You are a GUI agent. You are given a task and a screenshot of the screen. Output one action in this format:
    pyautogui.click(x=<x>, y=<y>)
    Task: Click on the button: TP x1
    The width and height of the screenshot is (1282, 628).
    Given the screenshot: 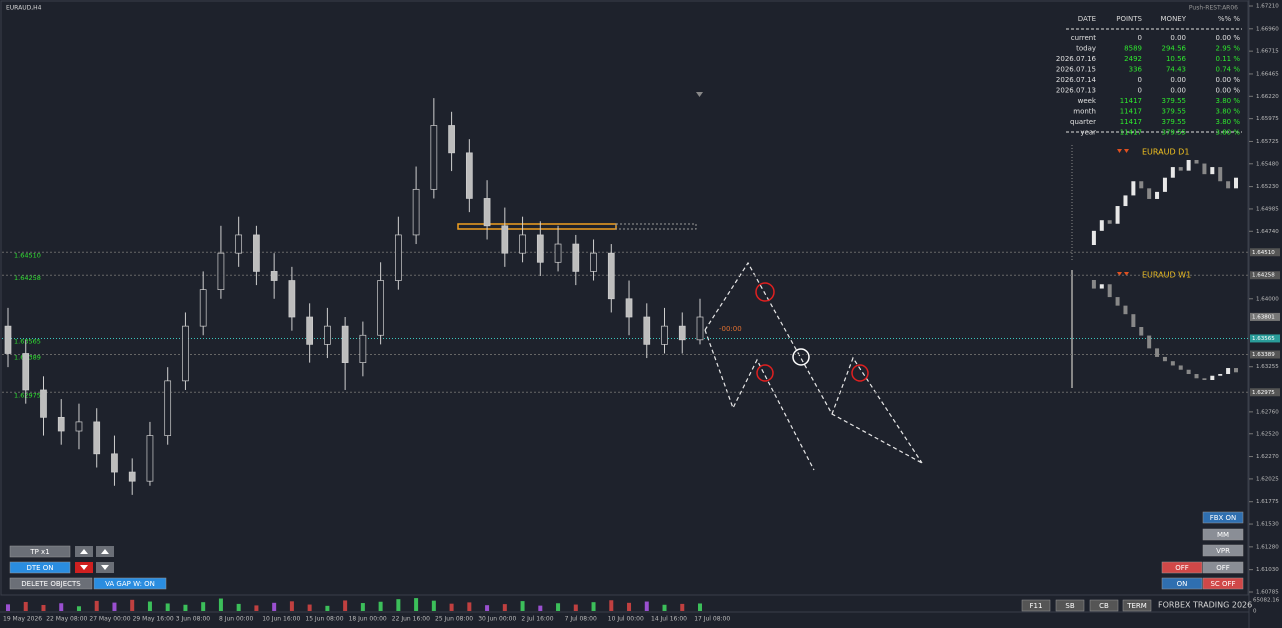 What is the action you would take?
    pyautogui.click(x=40, y=551)
    